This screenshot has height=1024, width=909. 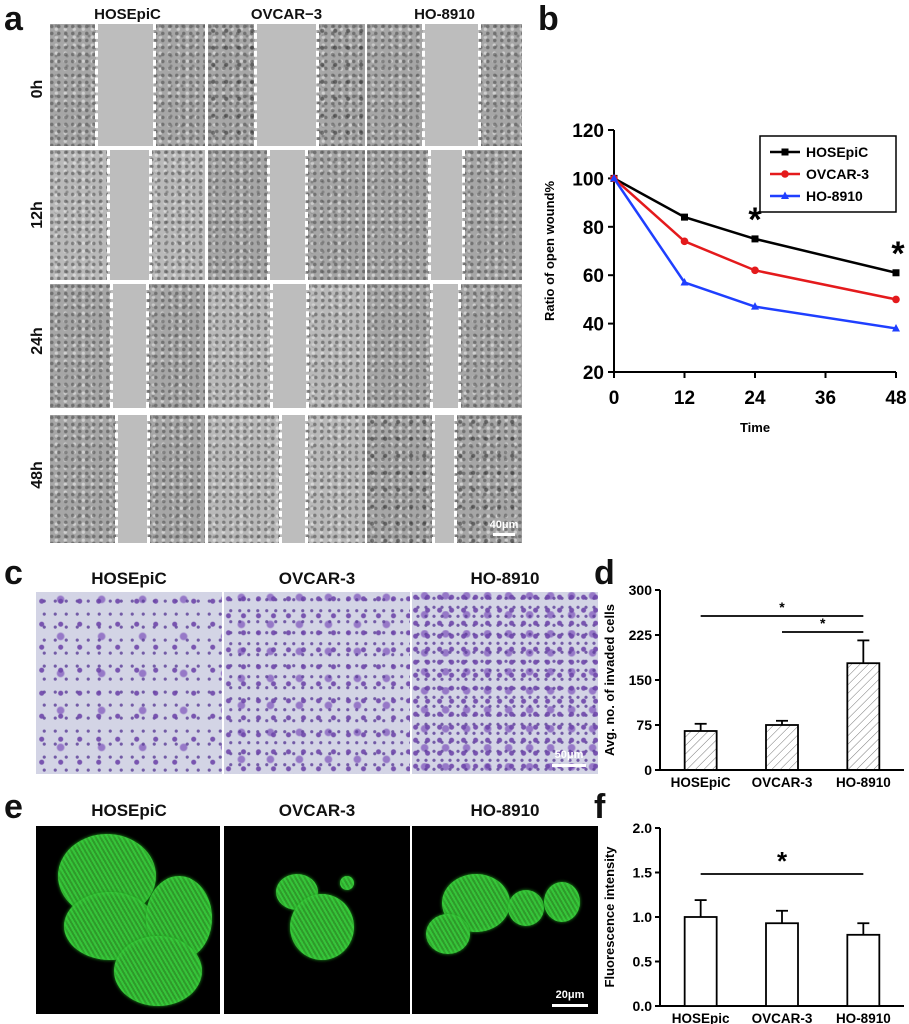 I want to click on chart-d-x-tick-label-0: HOSEpiC, so click(x=701, y=782).